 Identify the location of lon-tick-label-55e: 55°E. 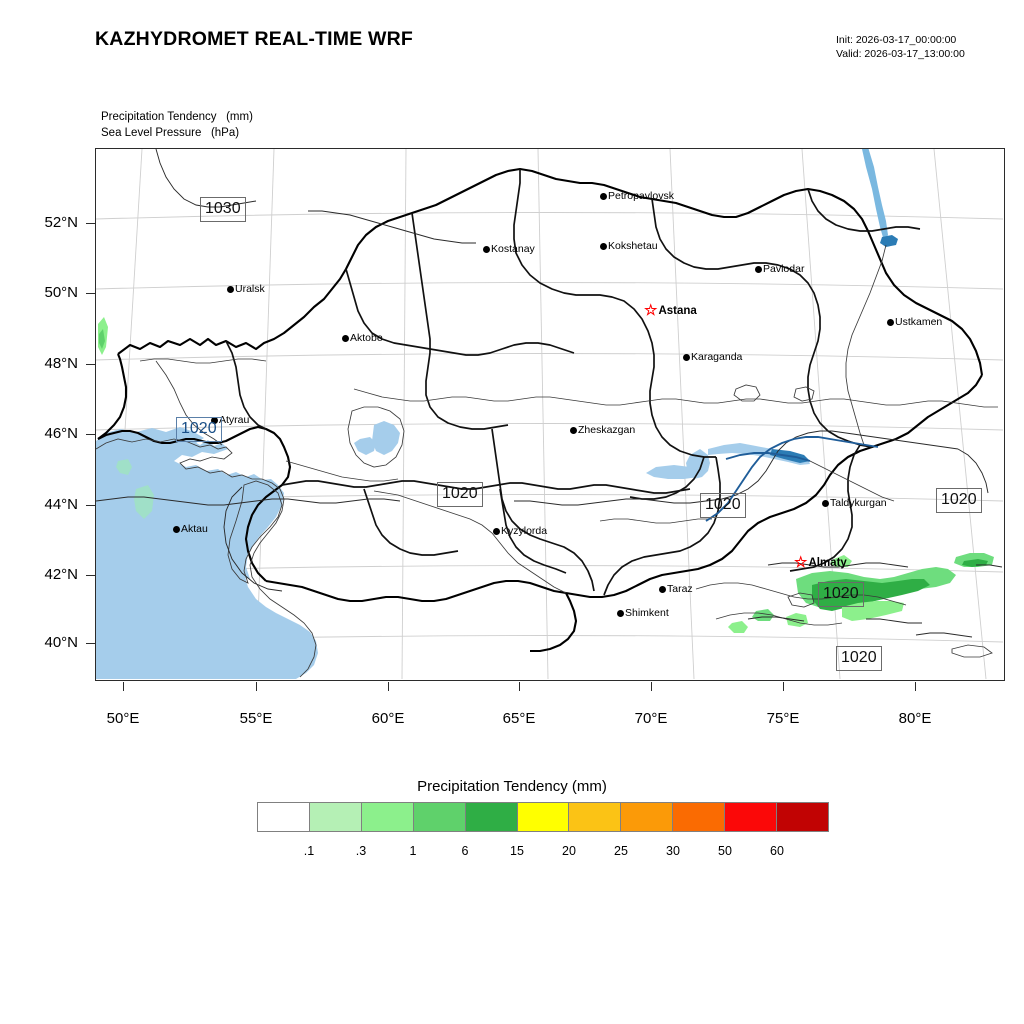
(256, 718).